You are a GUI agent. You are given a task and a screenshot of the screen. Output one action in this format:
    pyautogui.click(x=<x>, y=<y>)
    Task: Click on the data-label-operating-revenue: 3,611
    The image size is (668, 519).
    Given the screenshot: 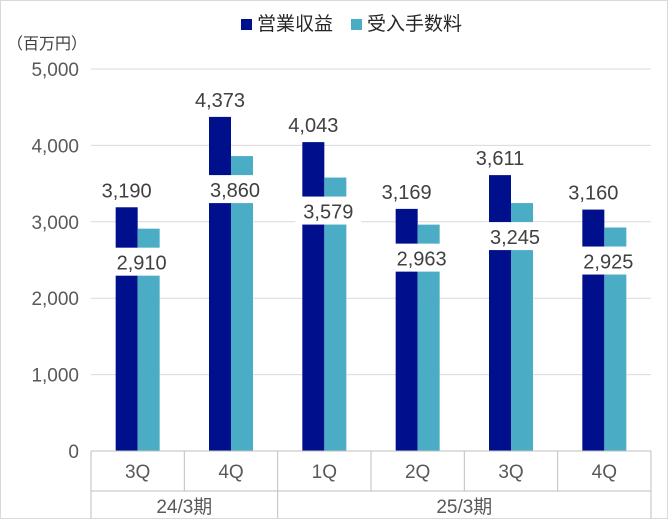 What is the action you would take?
    pyautogui.click(x=500, y=159)
    